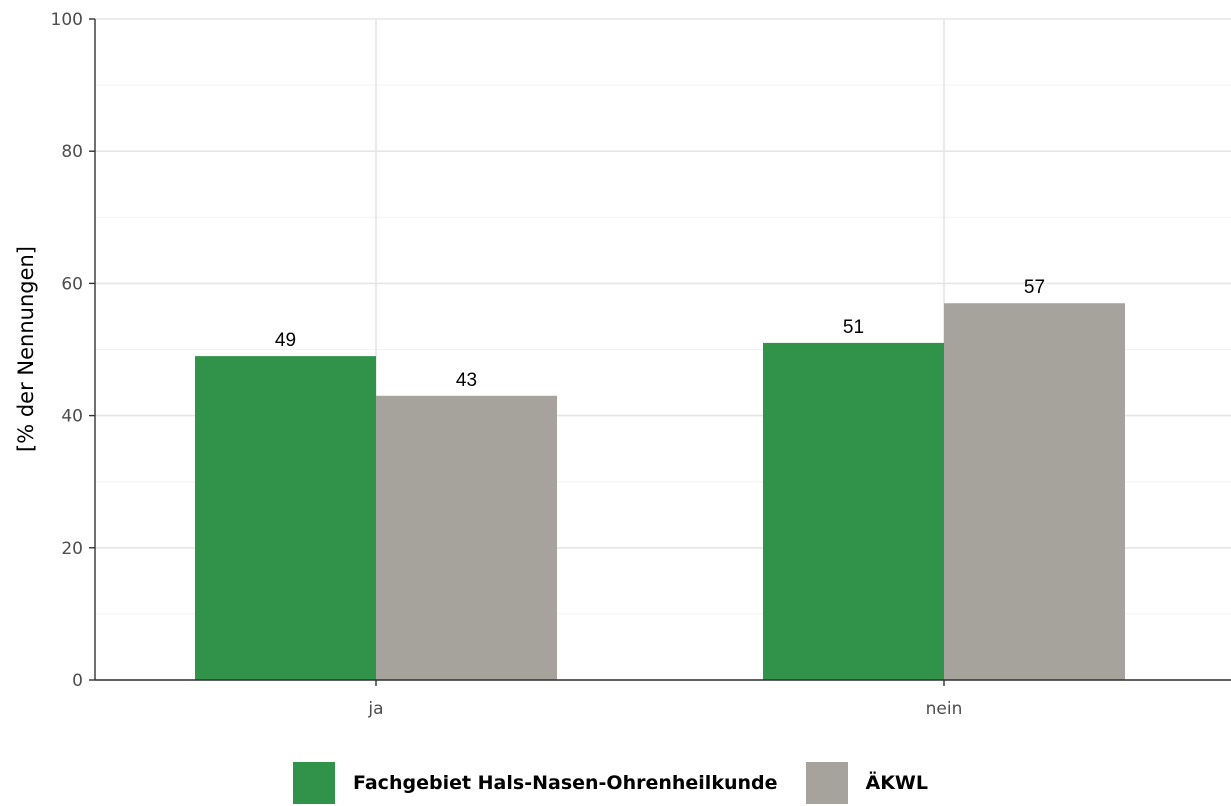  I want to click on legend-label-hno: Fachgebiet Hals-Nasen-Ohrenheilkunde, so click(565, 783).